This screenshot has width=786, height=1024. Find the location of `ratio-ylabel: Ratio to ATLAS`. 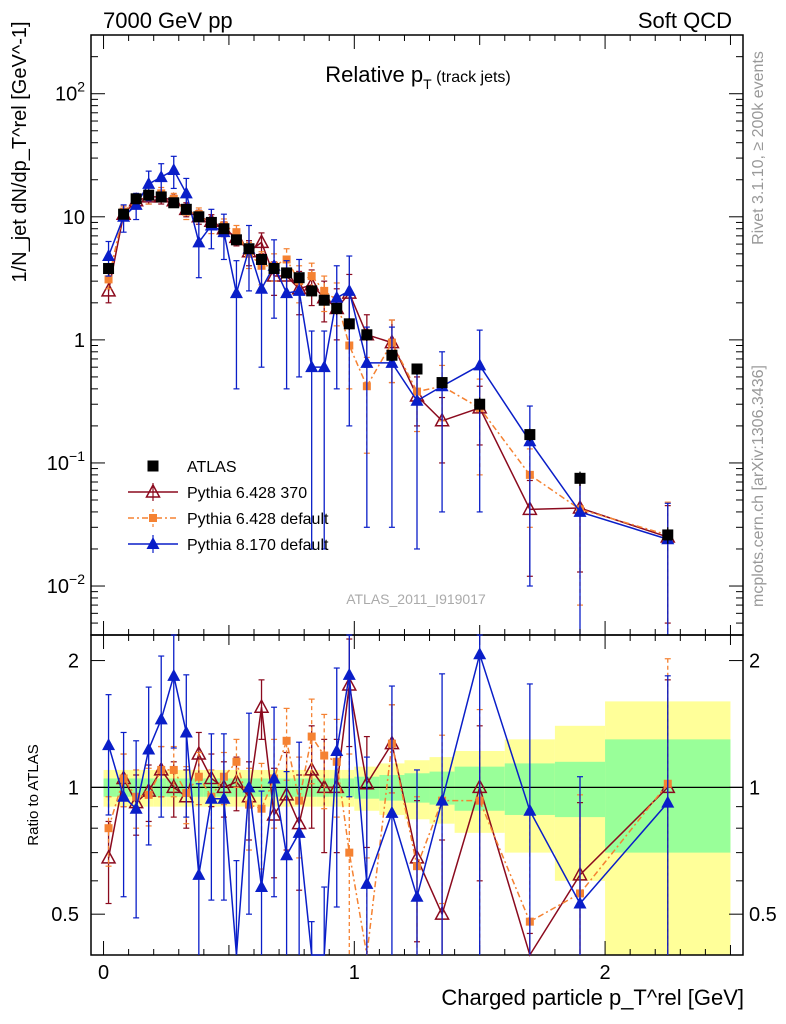

ratio-ylabel: Ratio to ATLAS is located at coordinates (33, 794).